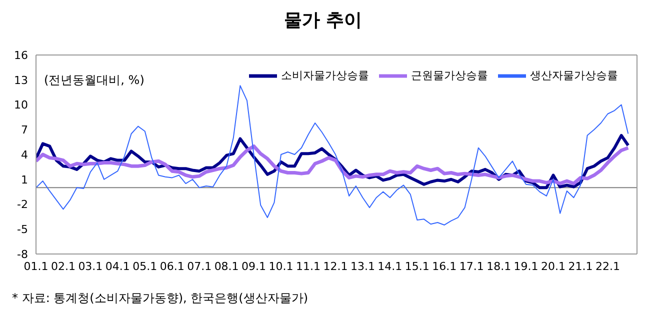 The width and height of the screenshot is (645, 313). What do you see at coordinates (24, 130) in the screenshot?
I see `y-tick-label: 7` at bounding box center [24, 130].